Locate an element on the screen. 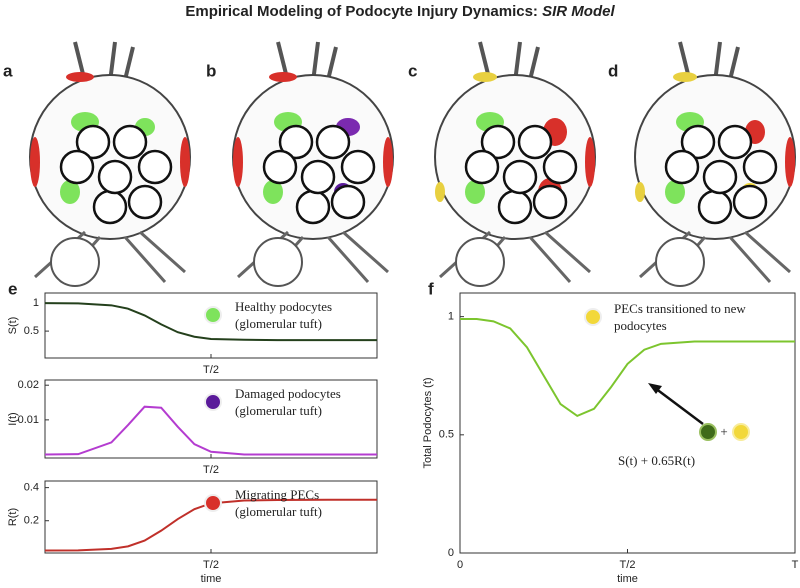  panel-label: a is located at coordinates (8, 70).